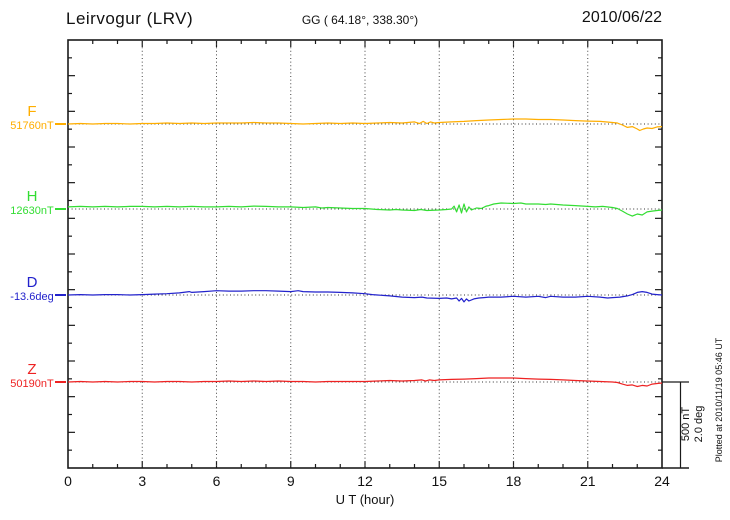  I want to click on trace-line-F, so click(365, 125).